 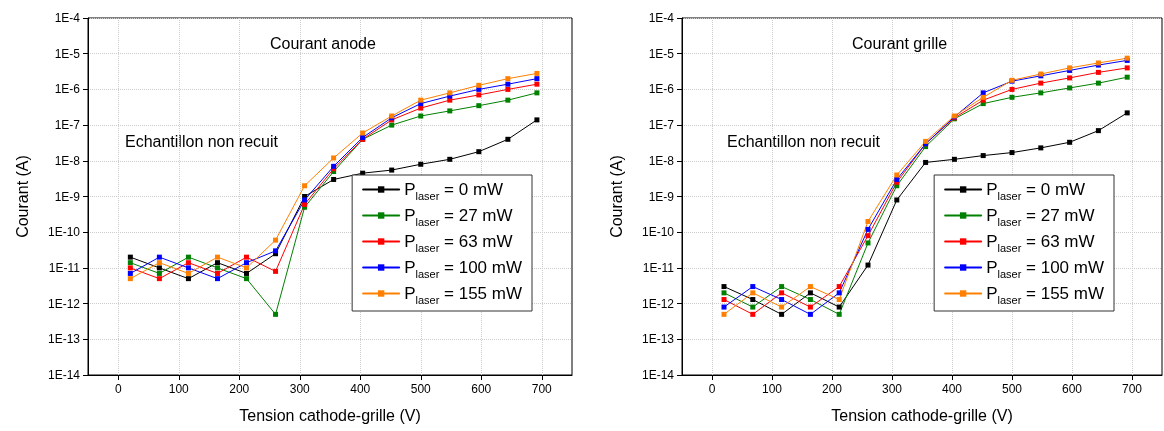 I want to click on text: Courant anode, so click(x=323, y=43).